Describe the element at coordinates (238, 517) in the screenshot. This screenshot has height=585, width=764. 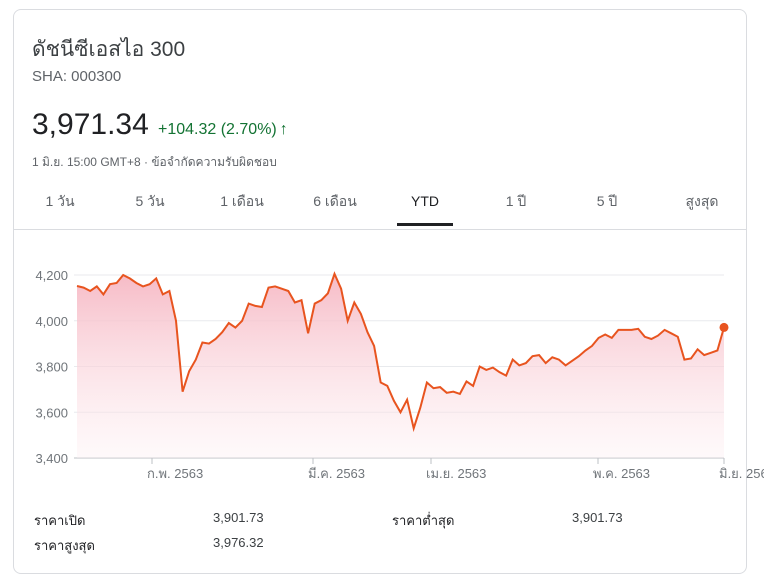
I see `open-value: 3,901.73` at that location.